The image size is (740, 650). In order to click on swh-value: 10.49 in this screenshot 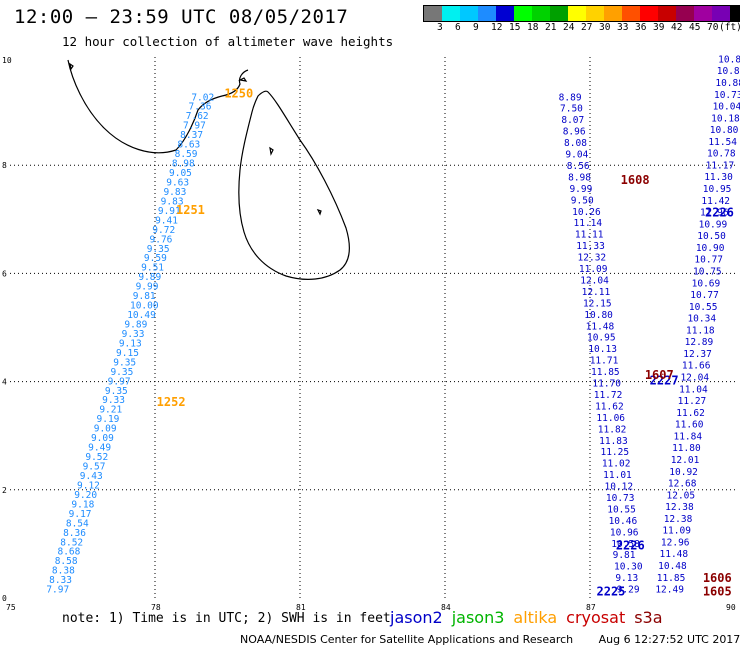, I will do `click(141, 315)`.